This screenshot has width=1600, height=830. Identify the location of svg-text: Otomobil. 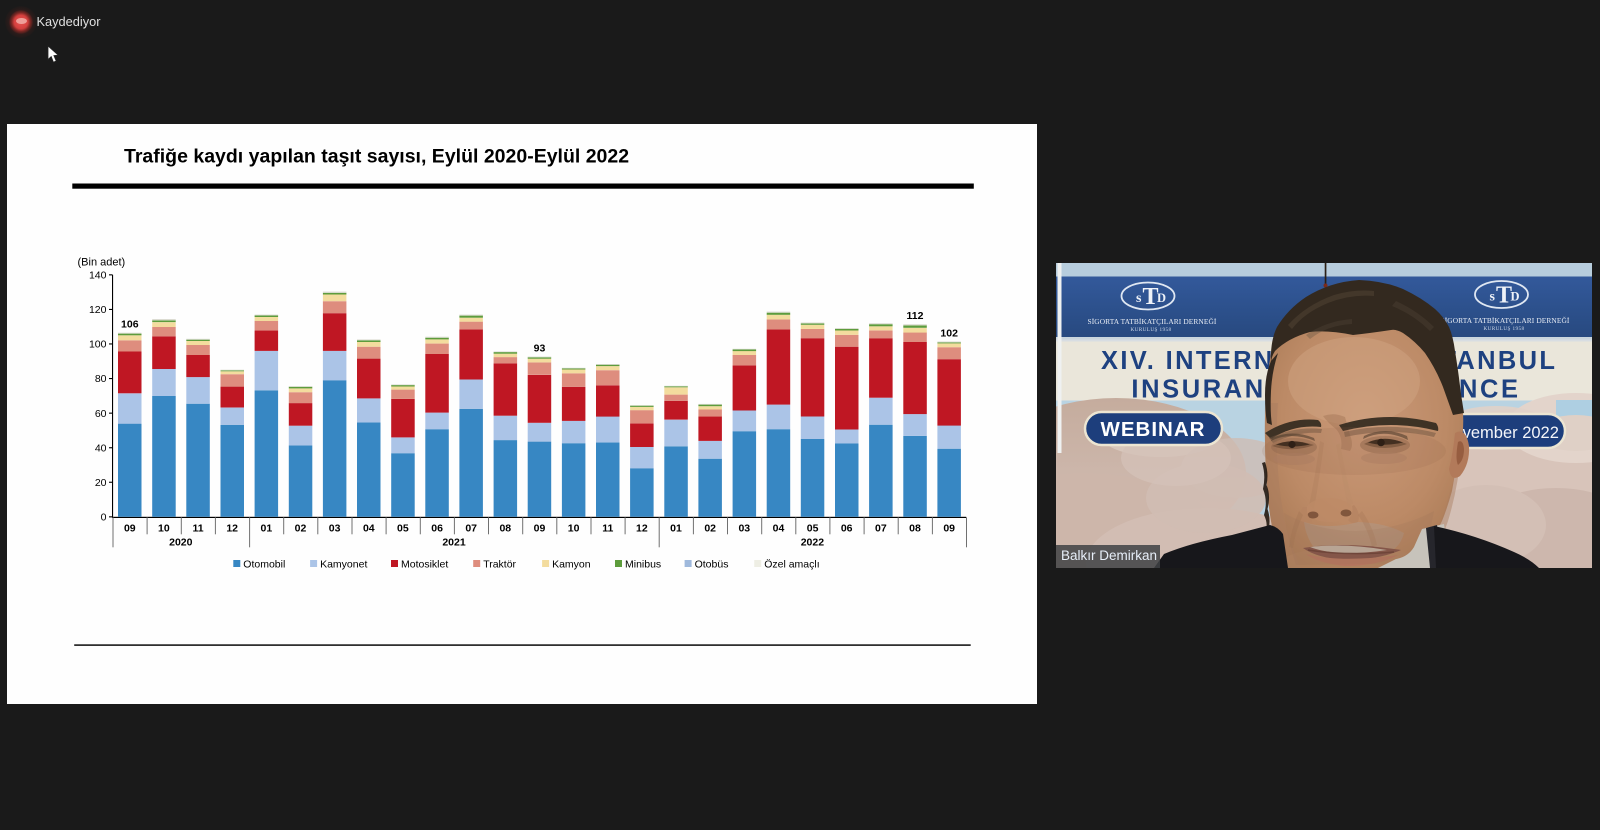
(264, 564).